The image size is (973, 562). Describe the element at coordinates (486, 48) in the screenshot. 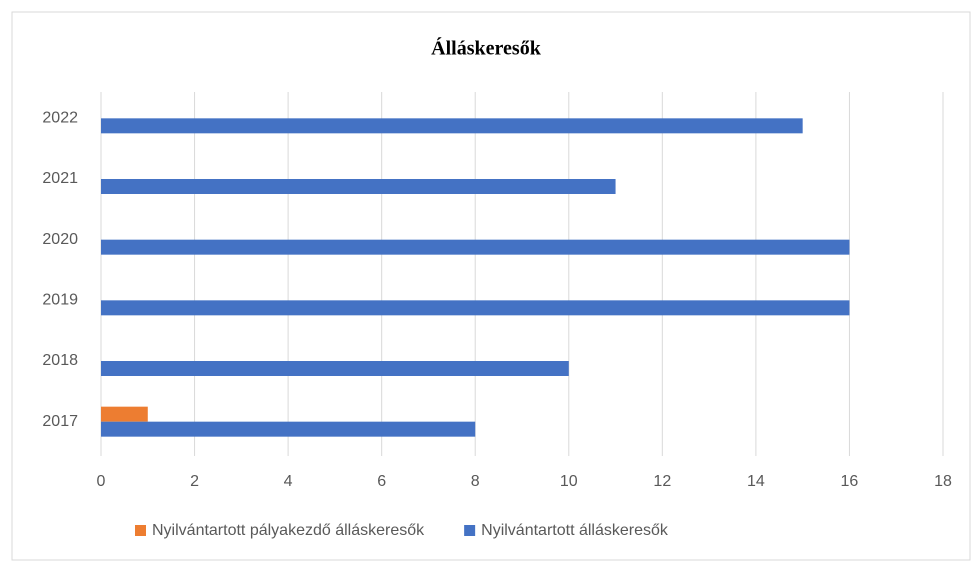

I see `chart-title: Álláskeresők` at that location.